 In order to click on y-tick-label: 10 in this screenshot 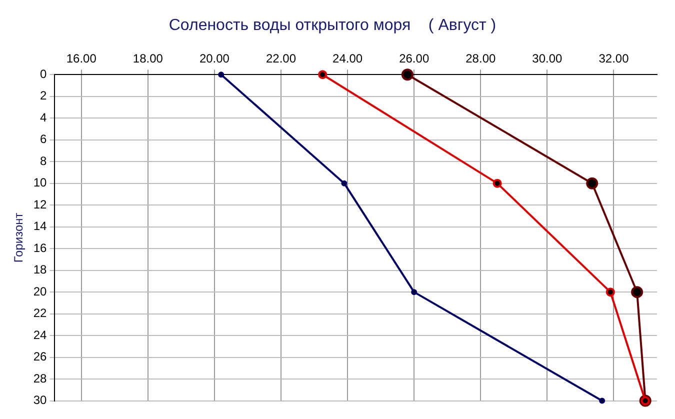, I will do `click(40, 183)`.